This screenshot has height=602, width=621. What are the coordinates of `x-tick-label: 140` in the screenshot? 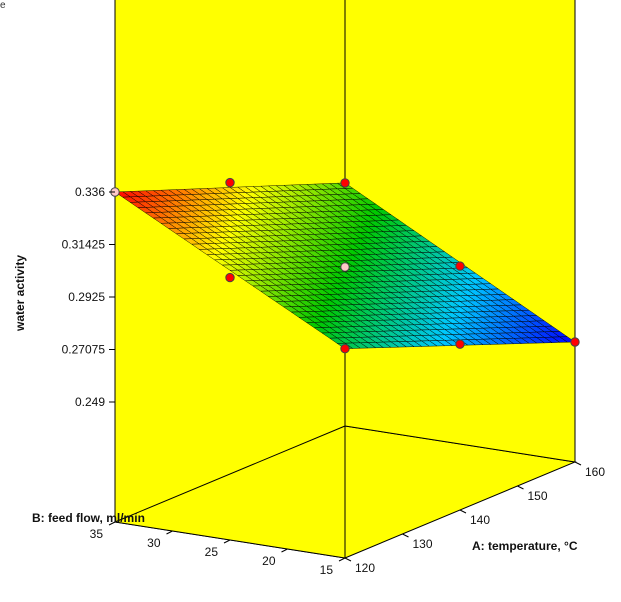 It's located at (480, 520).